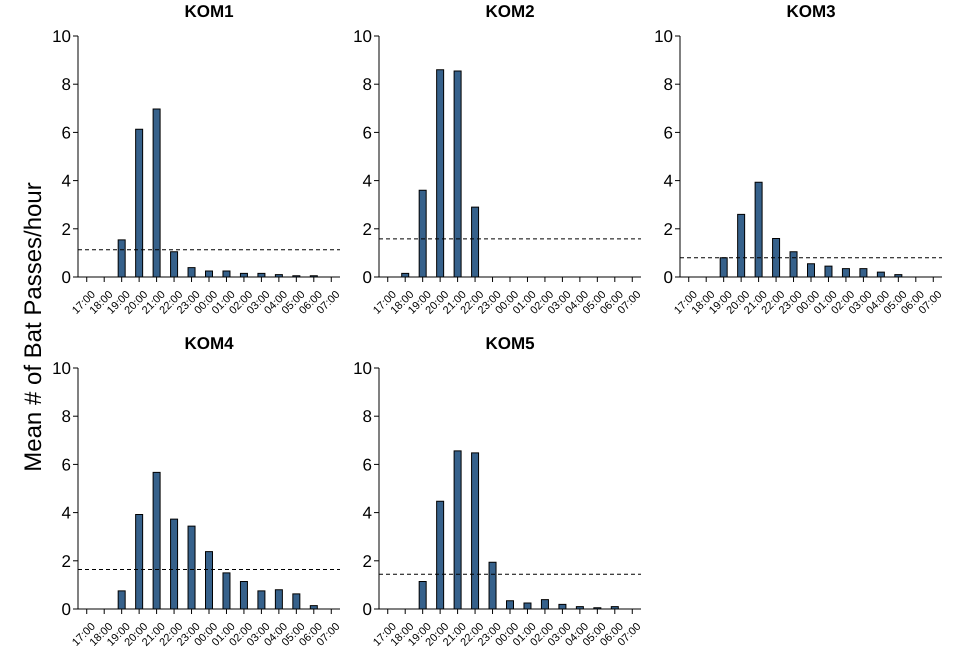 Image resolution: width=955 pixels, height=654 pixels. I want to click on y-axis-title: Mean # of Bat Passes/hour, so click(34, 327).